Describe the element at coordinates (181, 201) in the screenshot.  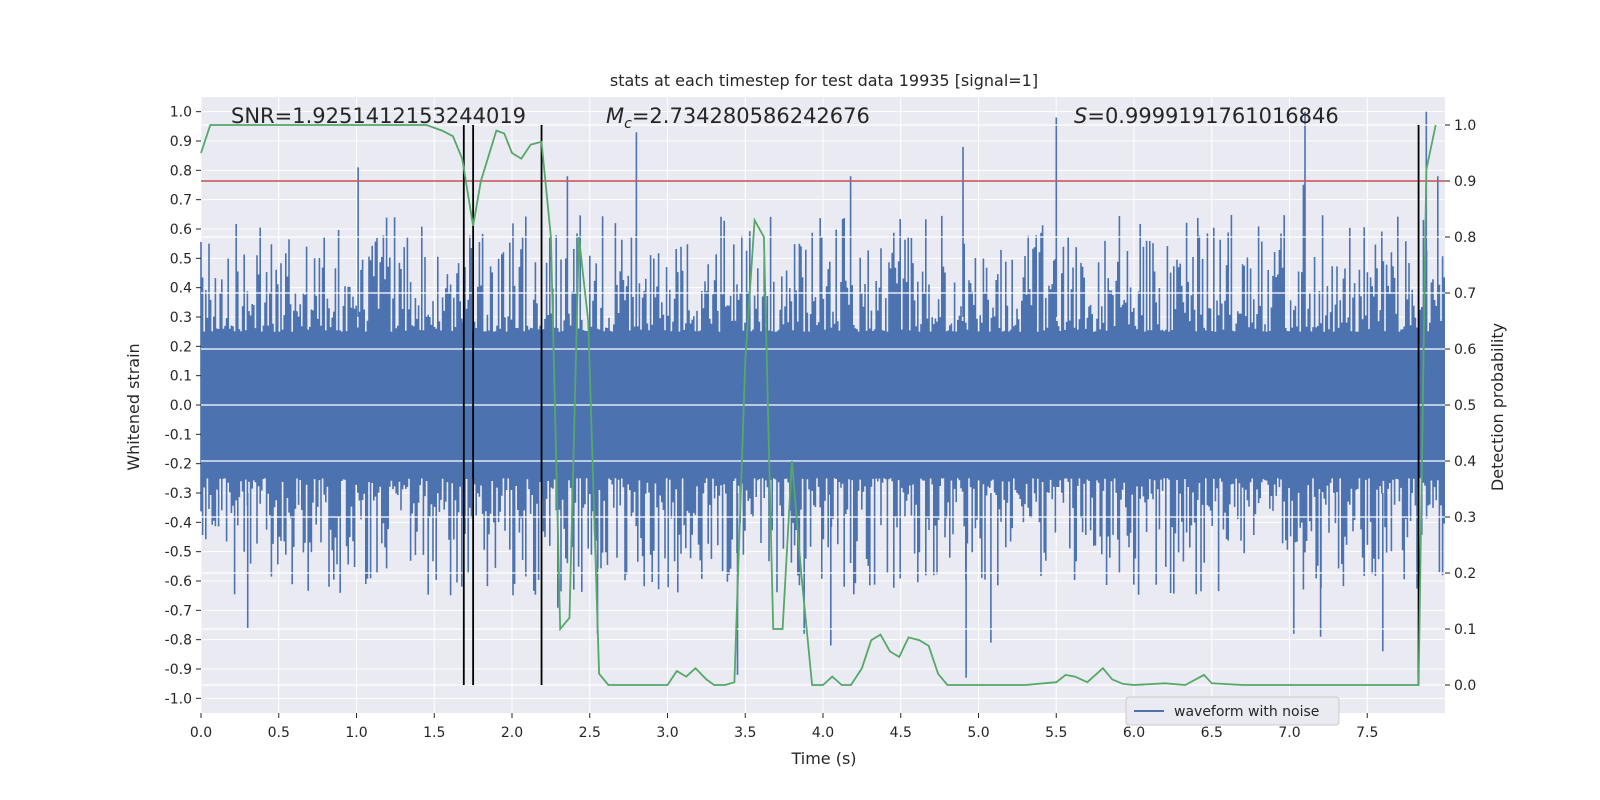
I see `left-y-tick-label: 0.7` at that location.